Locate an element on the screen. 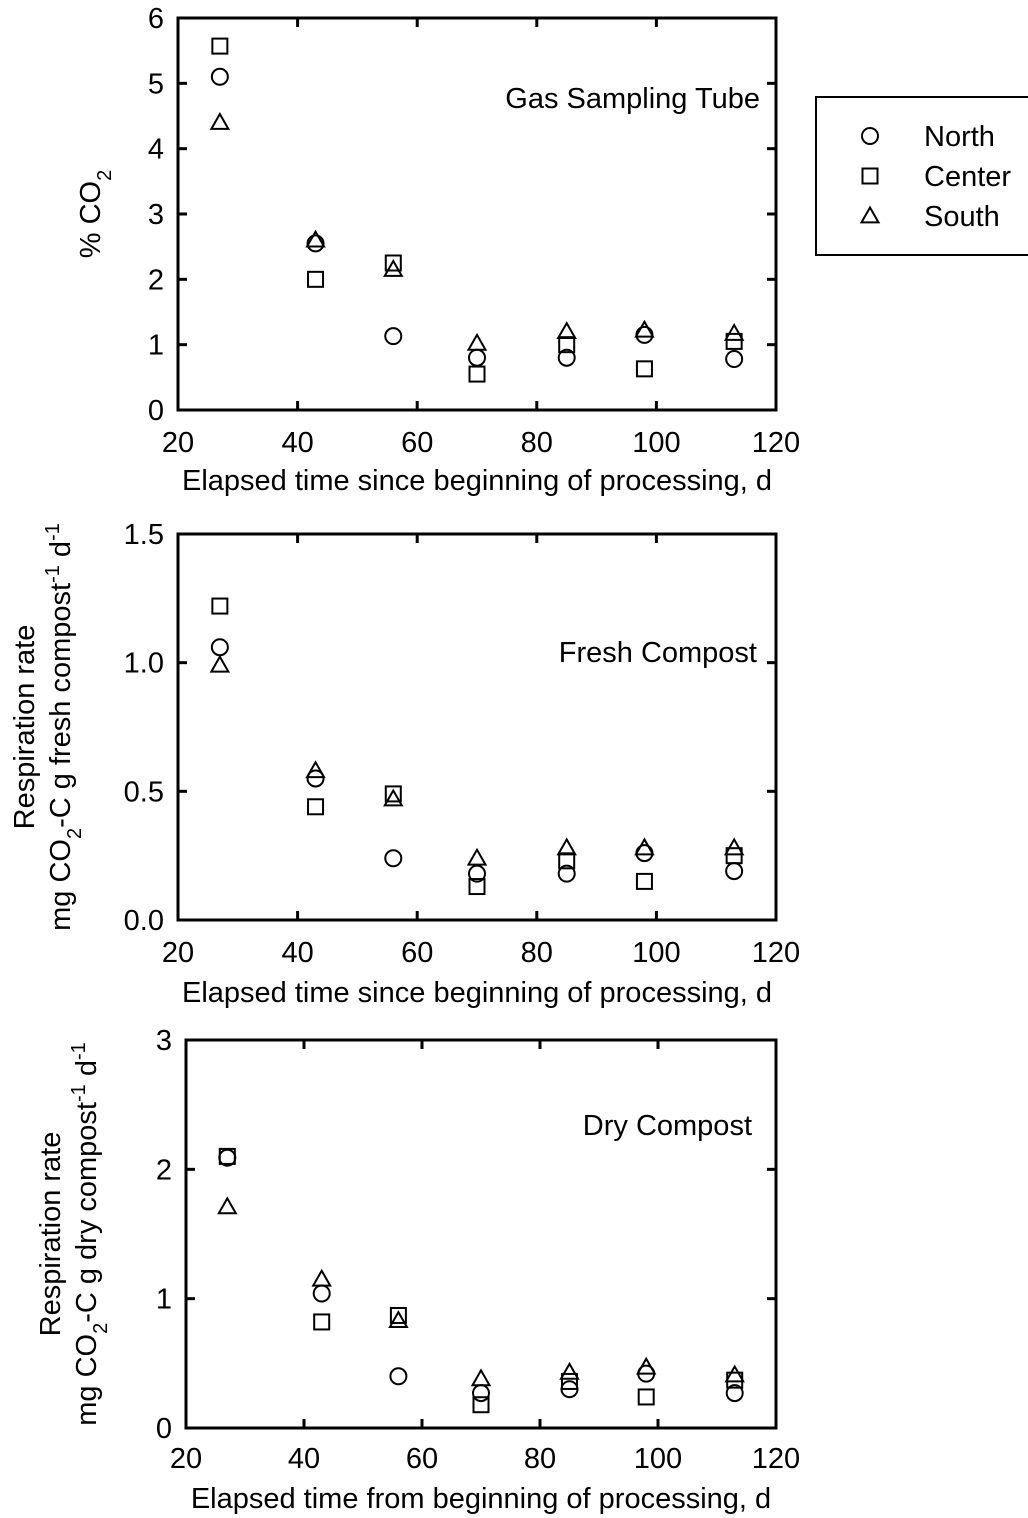 The height and width of the screenshot is (1518, 1028). x-tick-label: 20 is located at coordinates (178, 953).